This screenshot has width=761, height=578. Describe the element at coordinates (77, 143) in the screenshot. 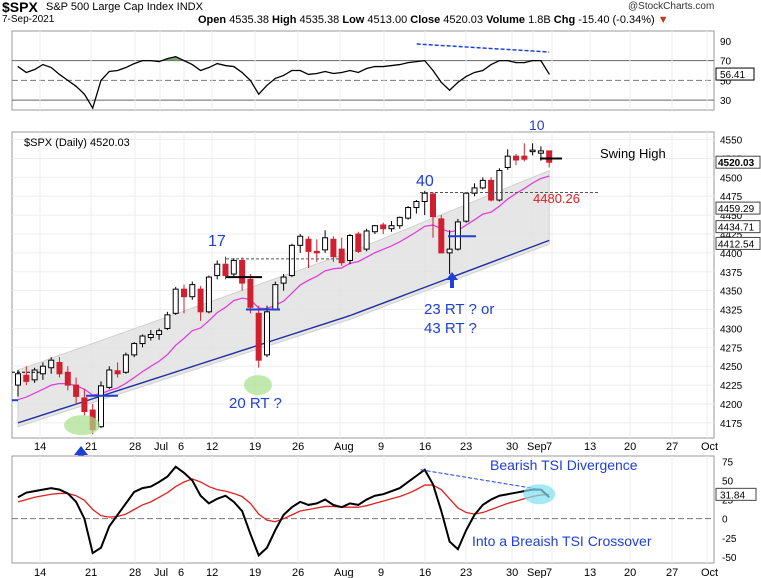

I see `price-title: $SPX (Daily) 4520.03` at that location.